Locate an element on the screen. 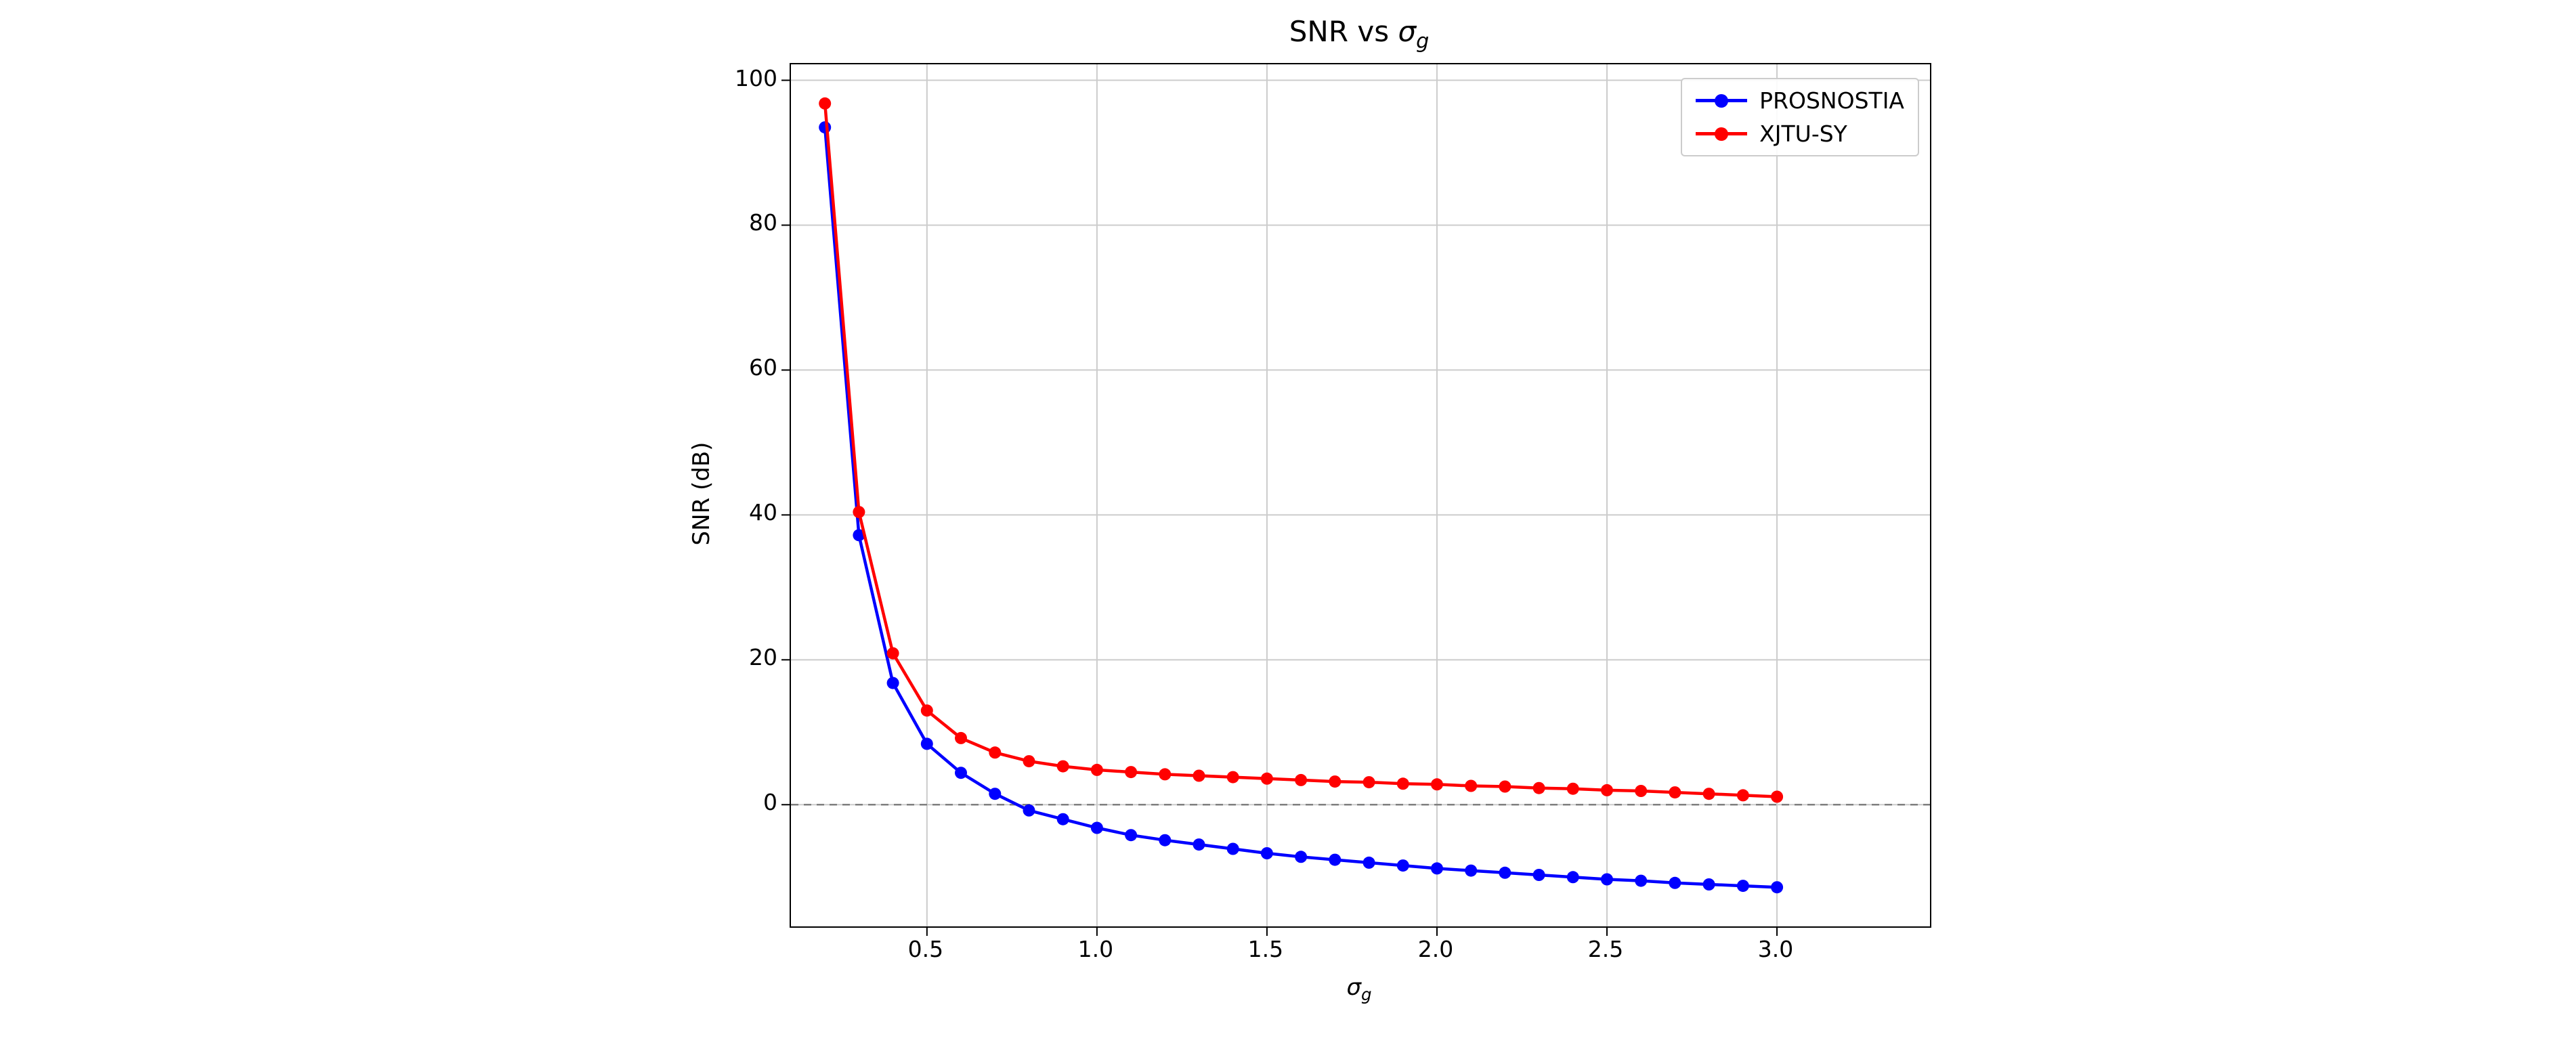  x-axis-tick-label: 1.5 is located at coordinates (1265, 949).